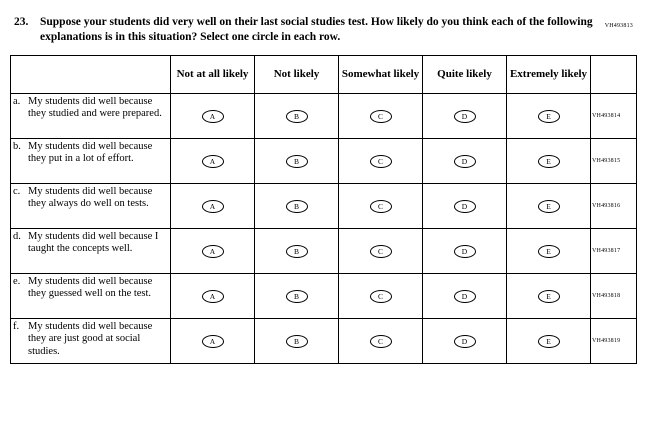 The width and height of the screenshot is (645, 429). What do you see at coordinates (294, 36) in the screenshot?
I see `question-text-post: circle in each row.` at bounding box center [294, 36].